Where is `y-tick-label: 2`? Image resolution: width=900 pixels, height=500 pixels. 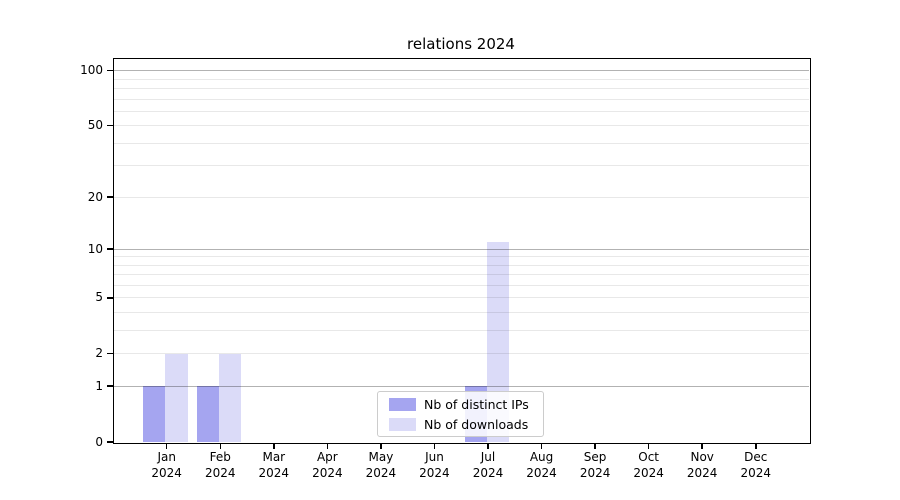 y-tick-label: 2 is located at coordinates (99, 353).